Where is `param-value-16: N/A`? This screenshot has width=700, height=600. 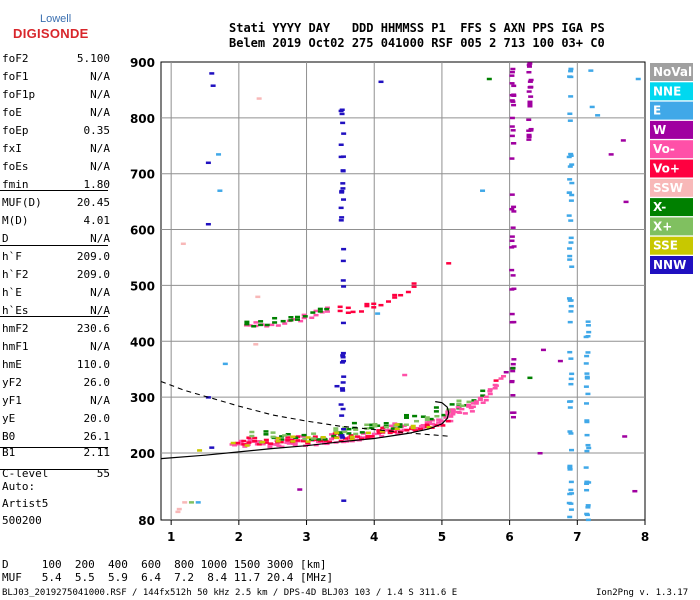 param-value-16: N/A is located at coordinates (100, 346).